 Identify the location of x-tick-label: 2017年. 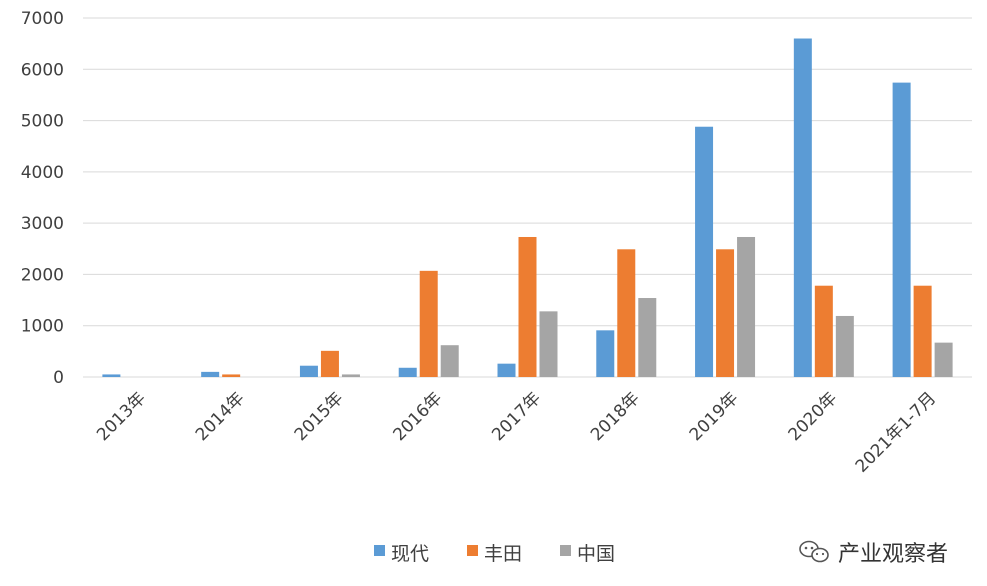
(516, 416).